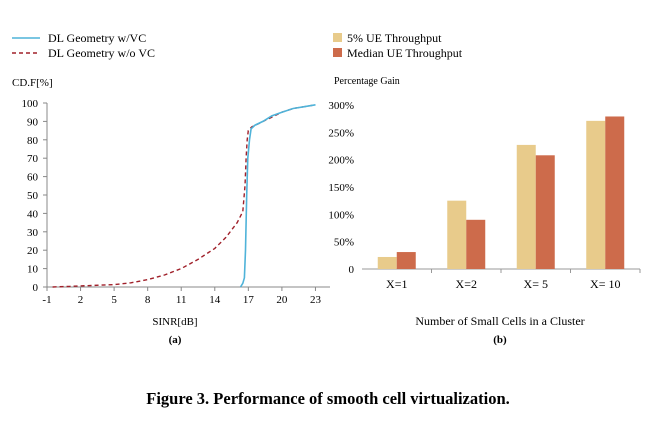 This screenshot has width=656, height=432. I want to click on panel-a-series-line-with-vc, so click(277, 196).